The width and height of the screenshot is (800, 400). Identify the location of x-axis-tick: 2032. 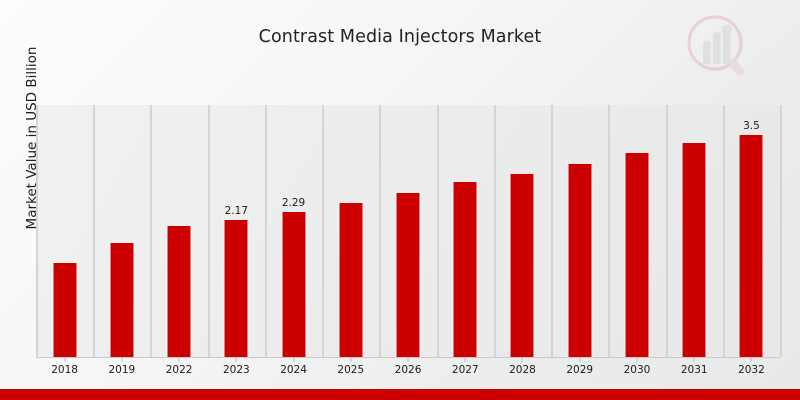
(751, 369).